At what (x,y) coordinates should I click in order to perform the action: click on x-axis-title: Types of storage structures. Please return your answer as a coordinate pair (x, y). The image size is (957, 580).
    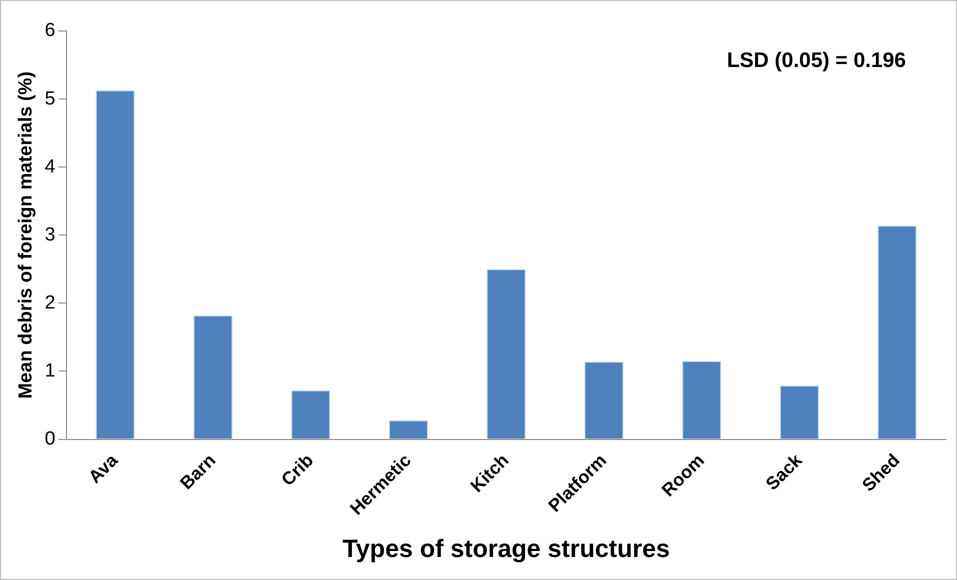
    Looking at the image, I should click on (506, 548).